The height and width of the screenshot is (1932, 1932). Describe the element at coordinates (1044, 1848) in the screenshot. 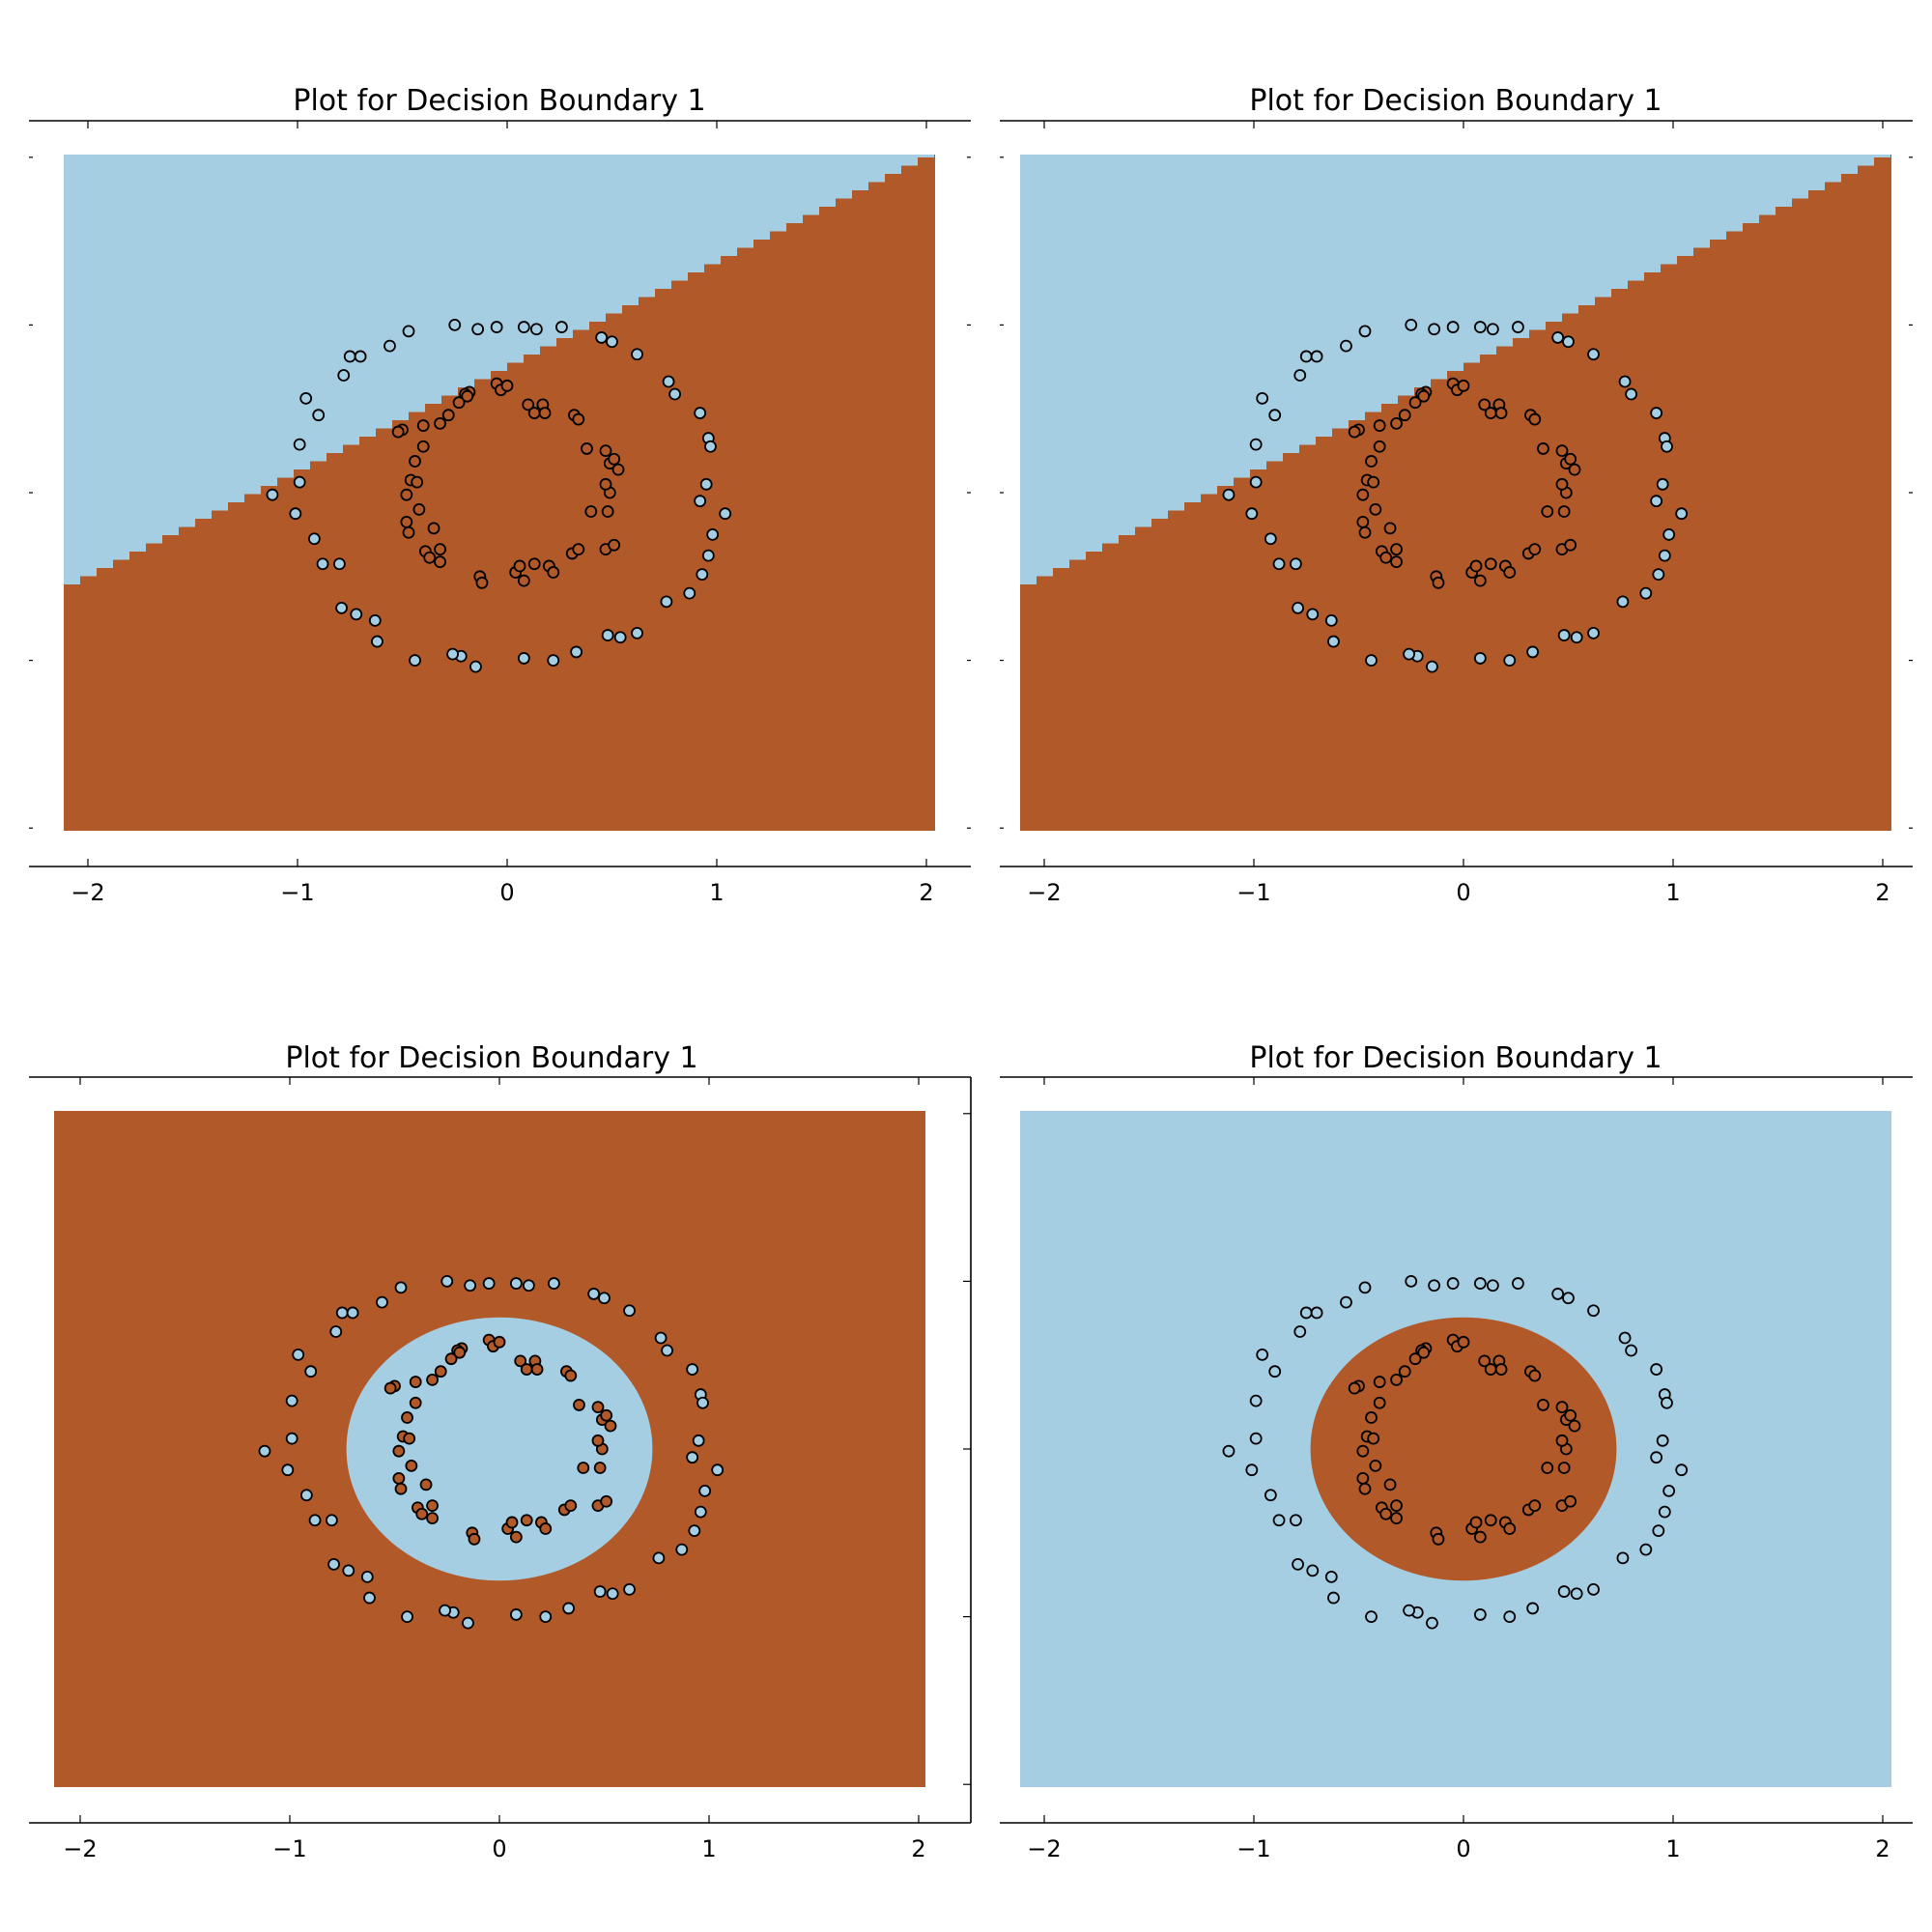

I see `x-tick-label: −2` at that location.